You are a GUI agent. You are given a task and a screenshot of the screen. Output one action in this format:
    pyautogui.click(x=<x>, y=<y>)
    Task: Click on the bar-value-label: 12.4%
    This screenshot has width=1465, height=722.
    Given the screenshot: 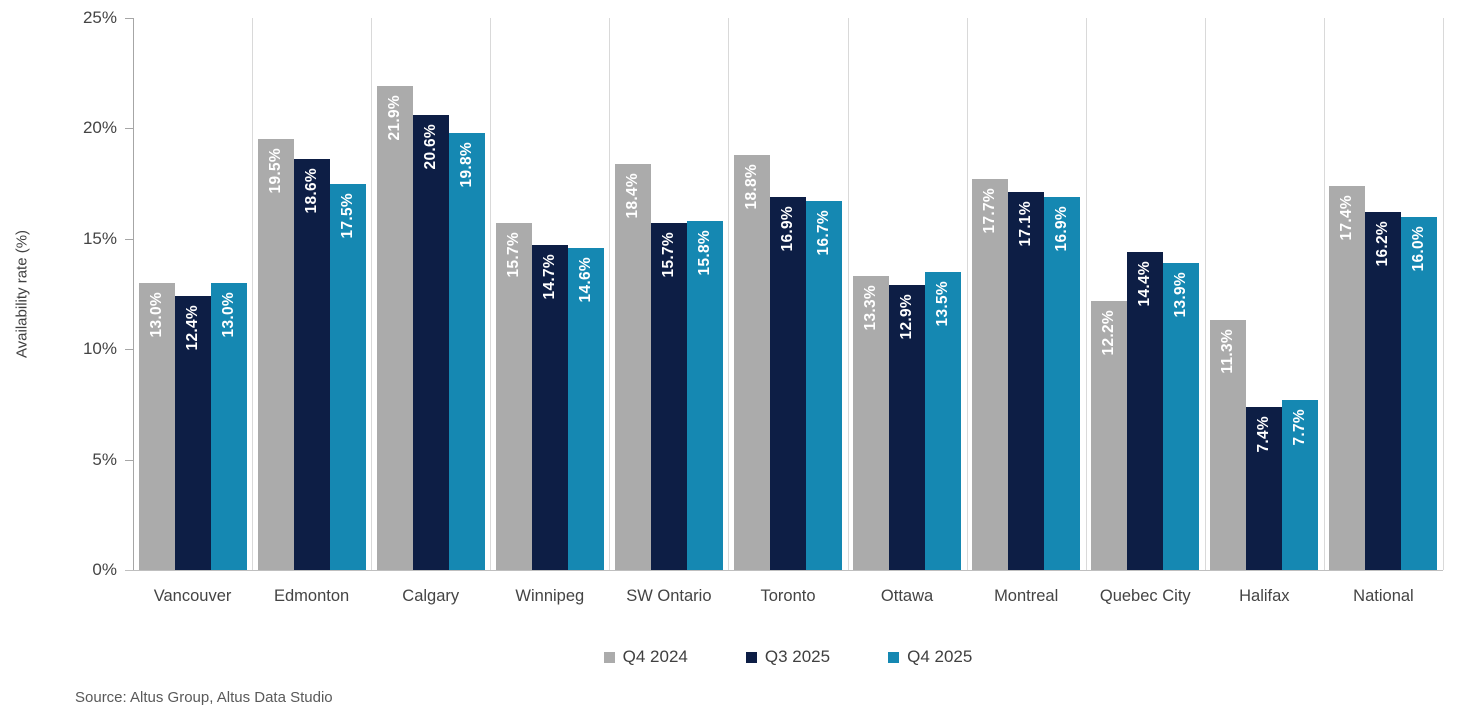 What is the action you would take?
    pyautogui.click(x=192, y=328)
    